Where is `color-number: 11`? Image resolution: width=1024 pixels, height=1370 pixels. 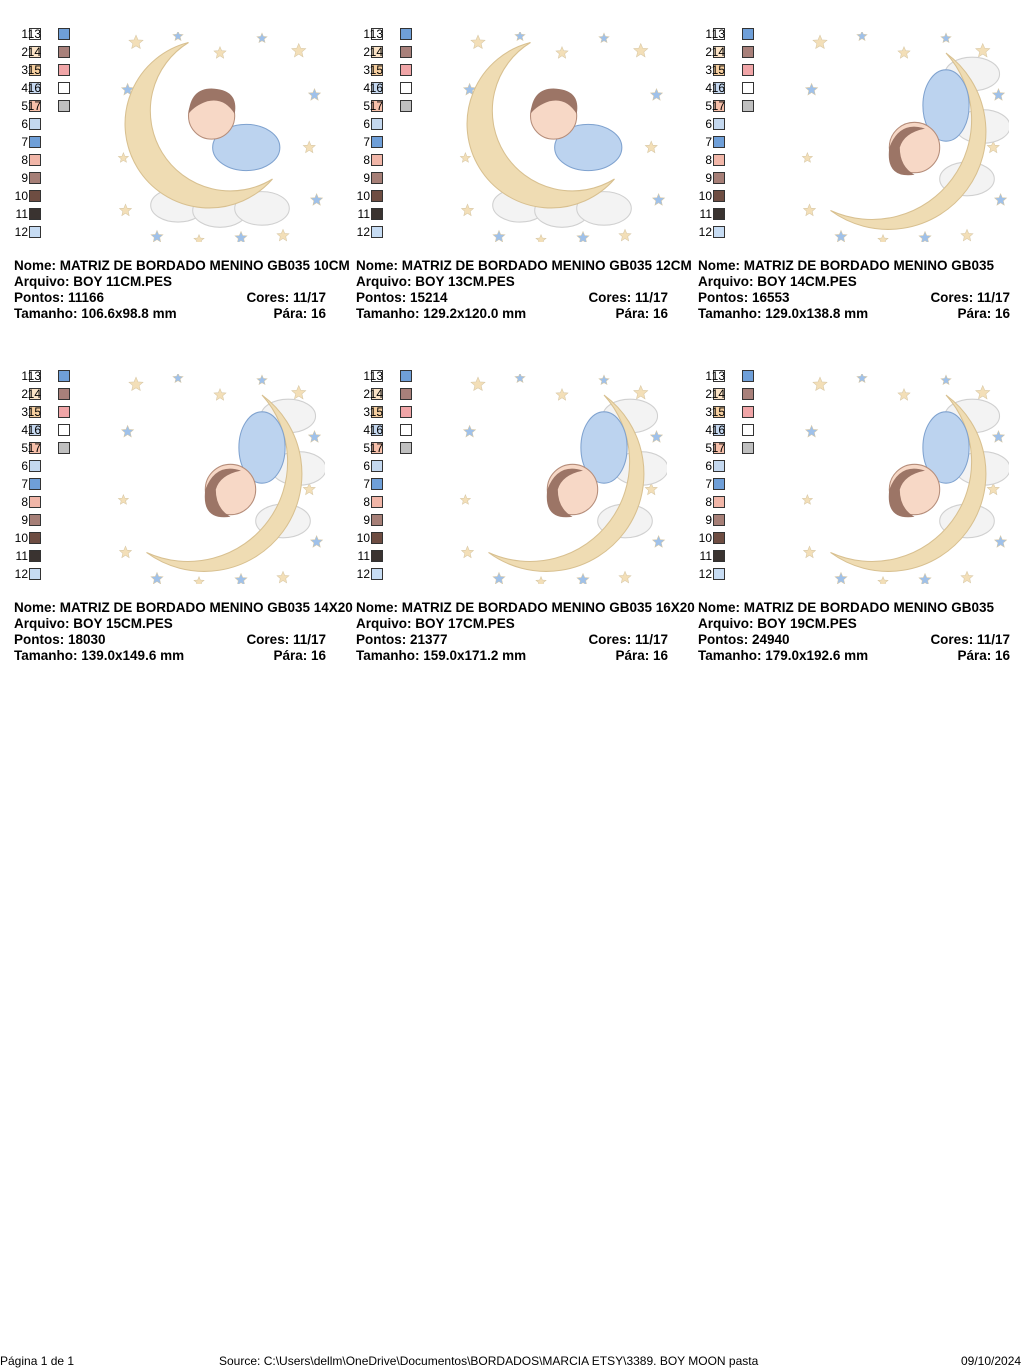 color-number: 11 is located at coordinates (705, 556).